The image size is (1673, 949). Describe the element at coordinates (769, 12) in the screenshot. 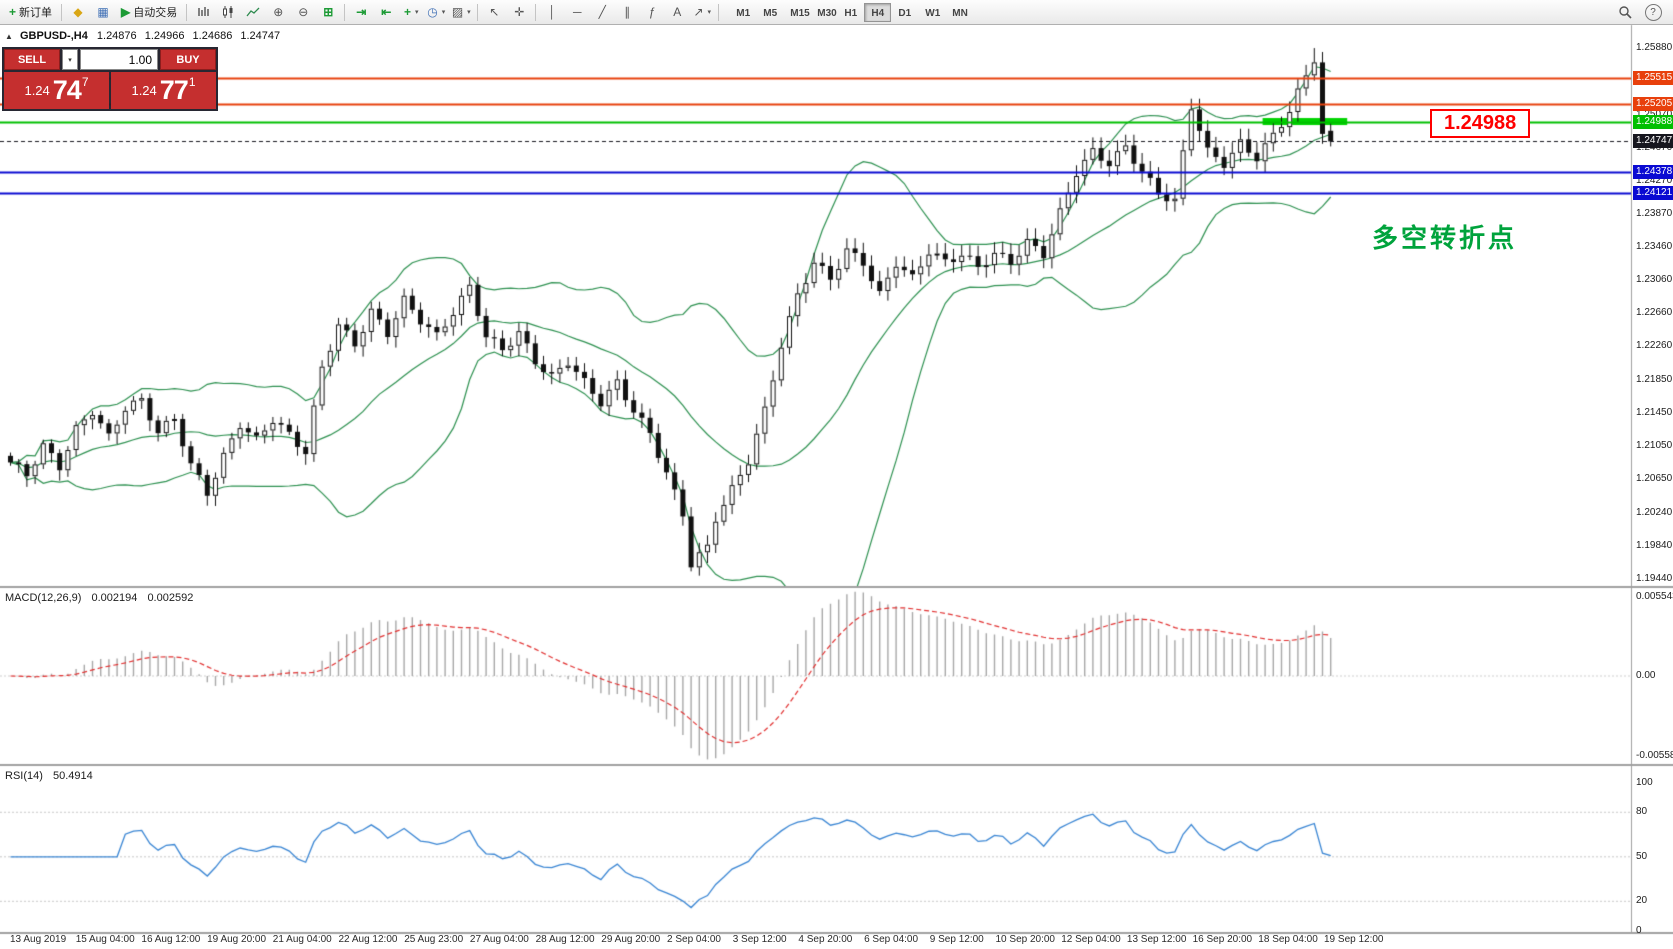

I see `timeframe-m5-button: M5` at that location.